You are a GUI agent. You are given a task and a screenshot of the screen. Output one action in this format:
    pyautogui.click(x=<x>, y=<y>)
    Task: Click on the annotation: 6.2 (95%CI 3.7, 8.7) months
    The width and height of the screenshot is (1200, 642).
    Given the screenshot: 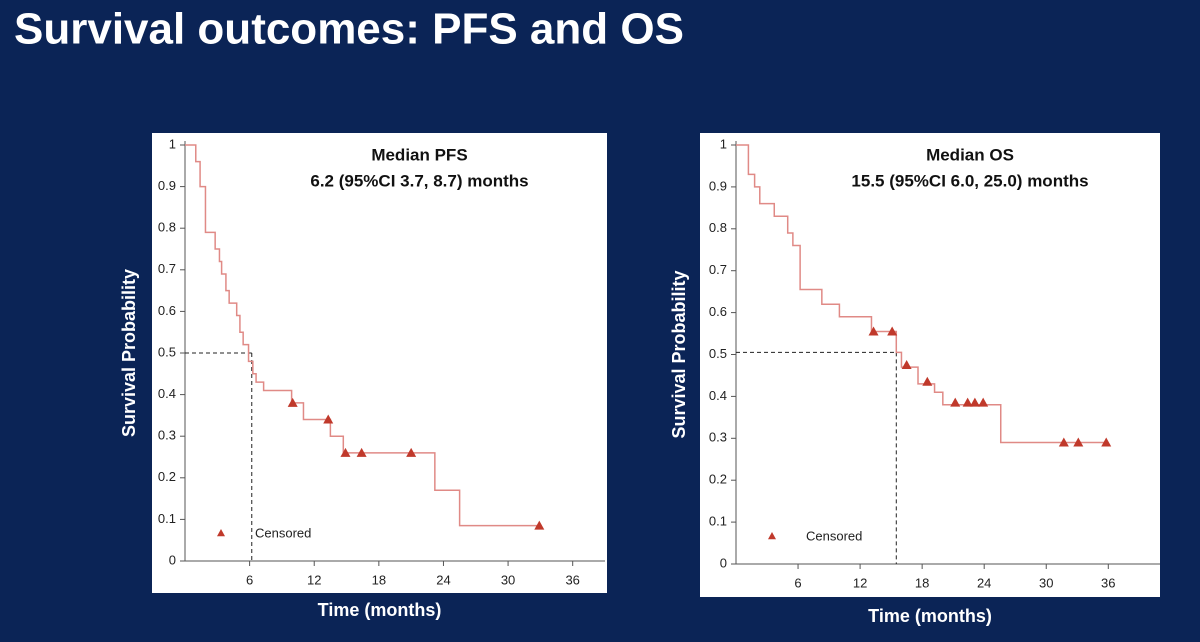 What is the action you would take?
    pyautogui.click(x=419, y=180)
    